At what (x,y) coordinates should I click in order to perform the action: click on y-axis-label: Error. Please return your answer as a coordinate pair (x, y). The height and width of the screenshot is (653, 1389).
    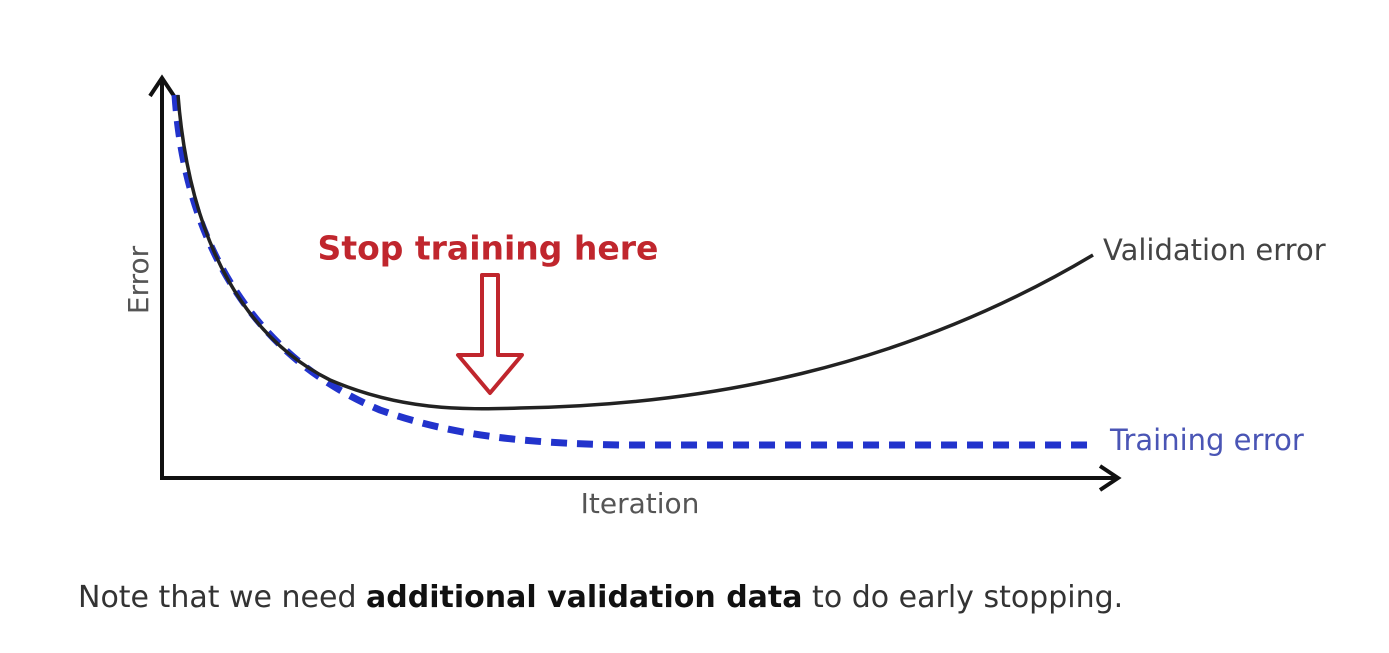
    Looking at the image, I should click on (138, 279).